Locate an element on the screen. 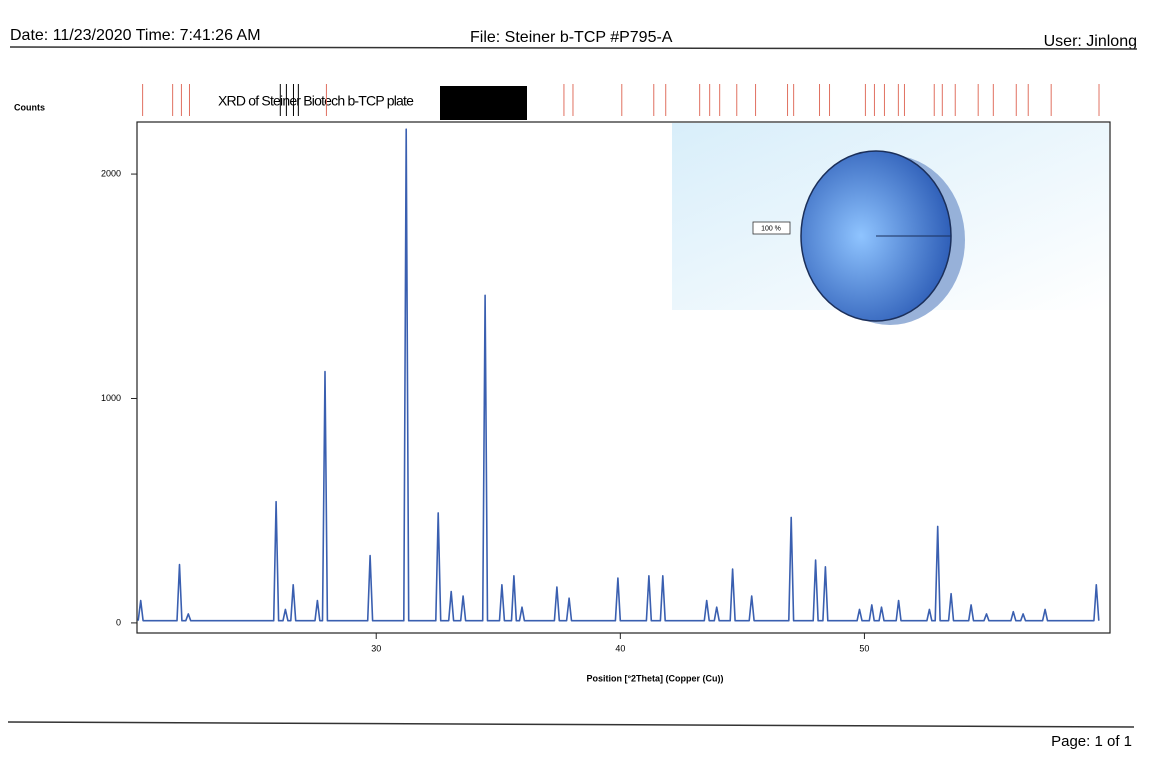 The width and height of the screenshot is (1155, 779). header-file: File: Steiner b-TCP #P795-A is located at coordinates (571, 37).